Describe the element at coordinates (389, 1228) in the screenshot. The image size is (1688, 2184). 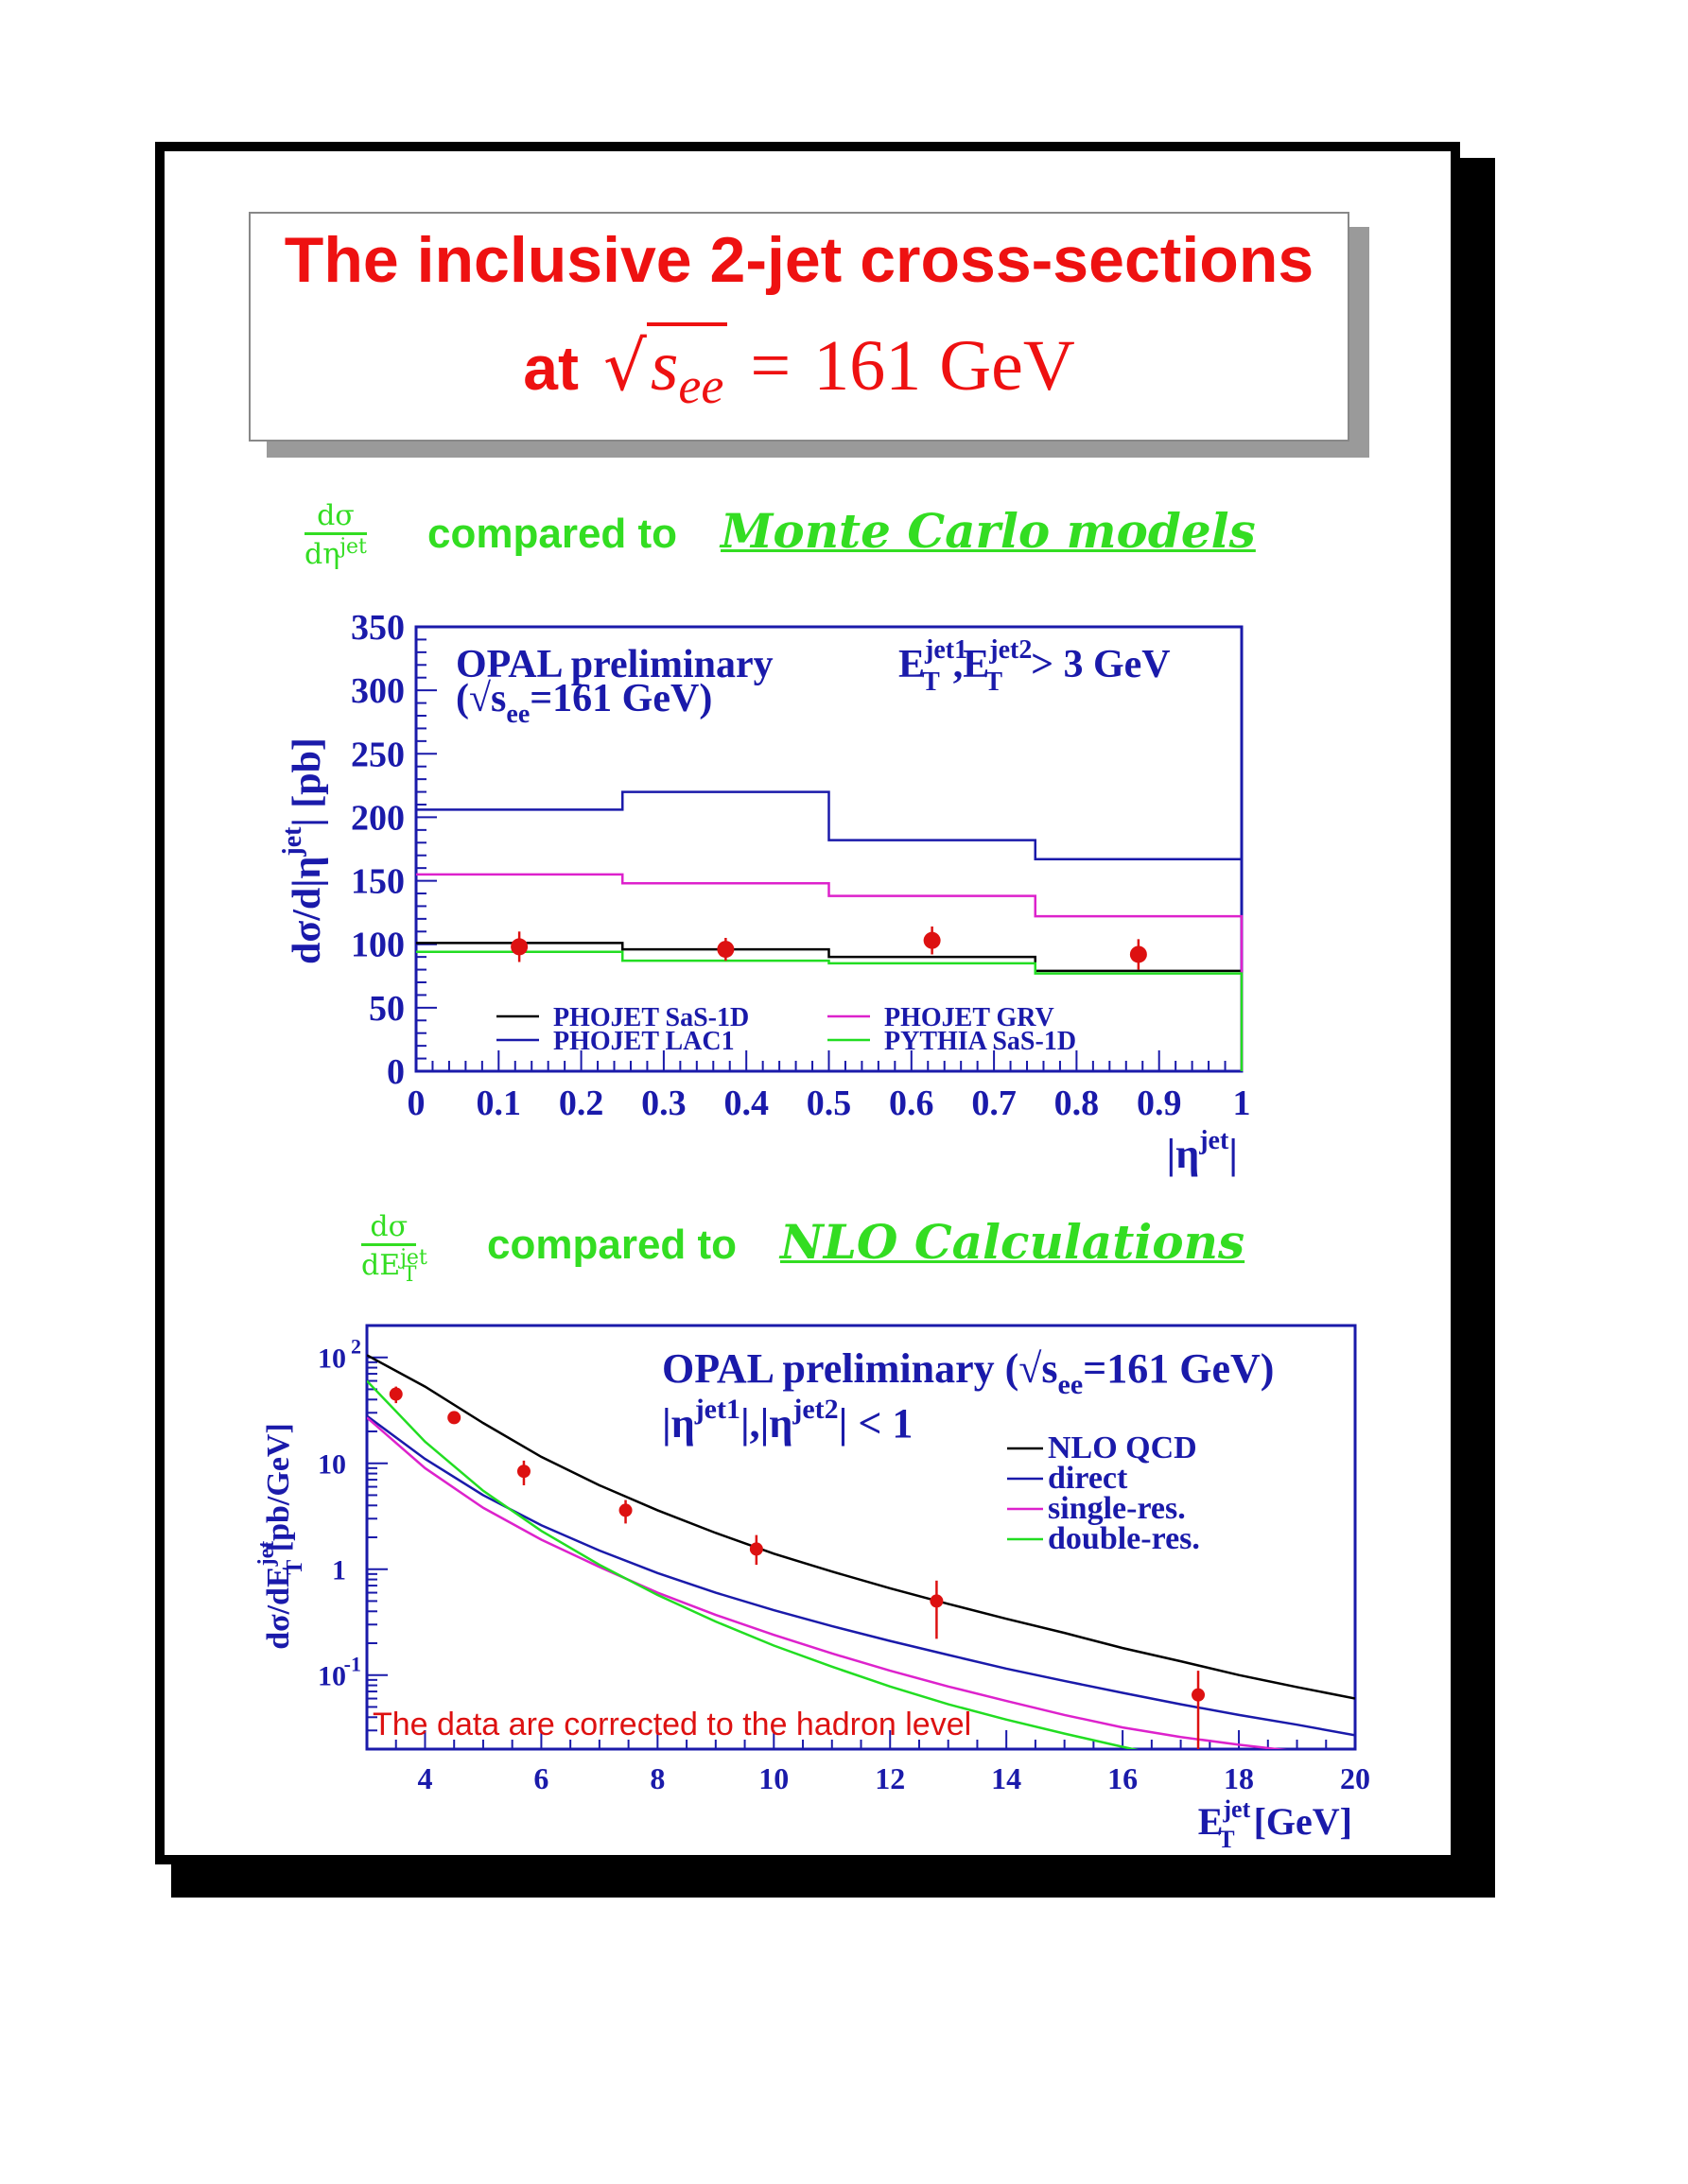
I see `section2-frac-num: dσ` at that location.